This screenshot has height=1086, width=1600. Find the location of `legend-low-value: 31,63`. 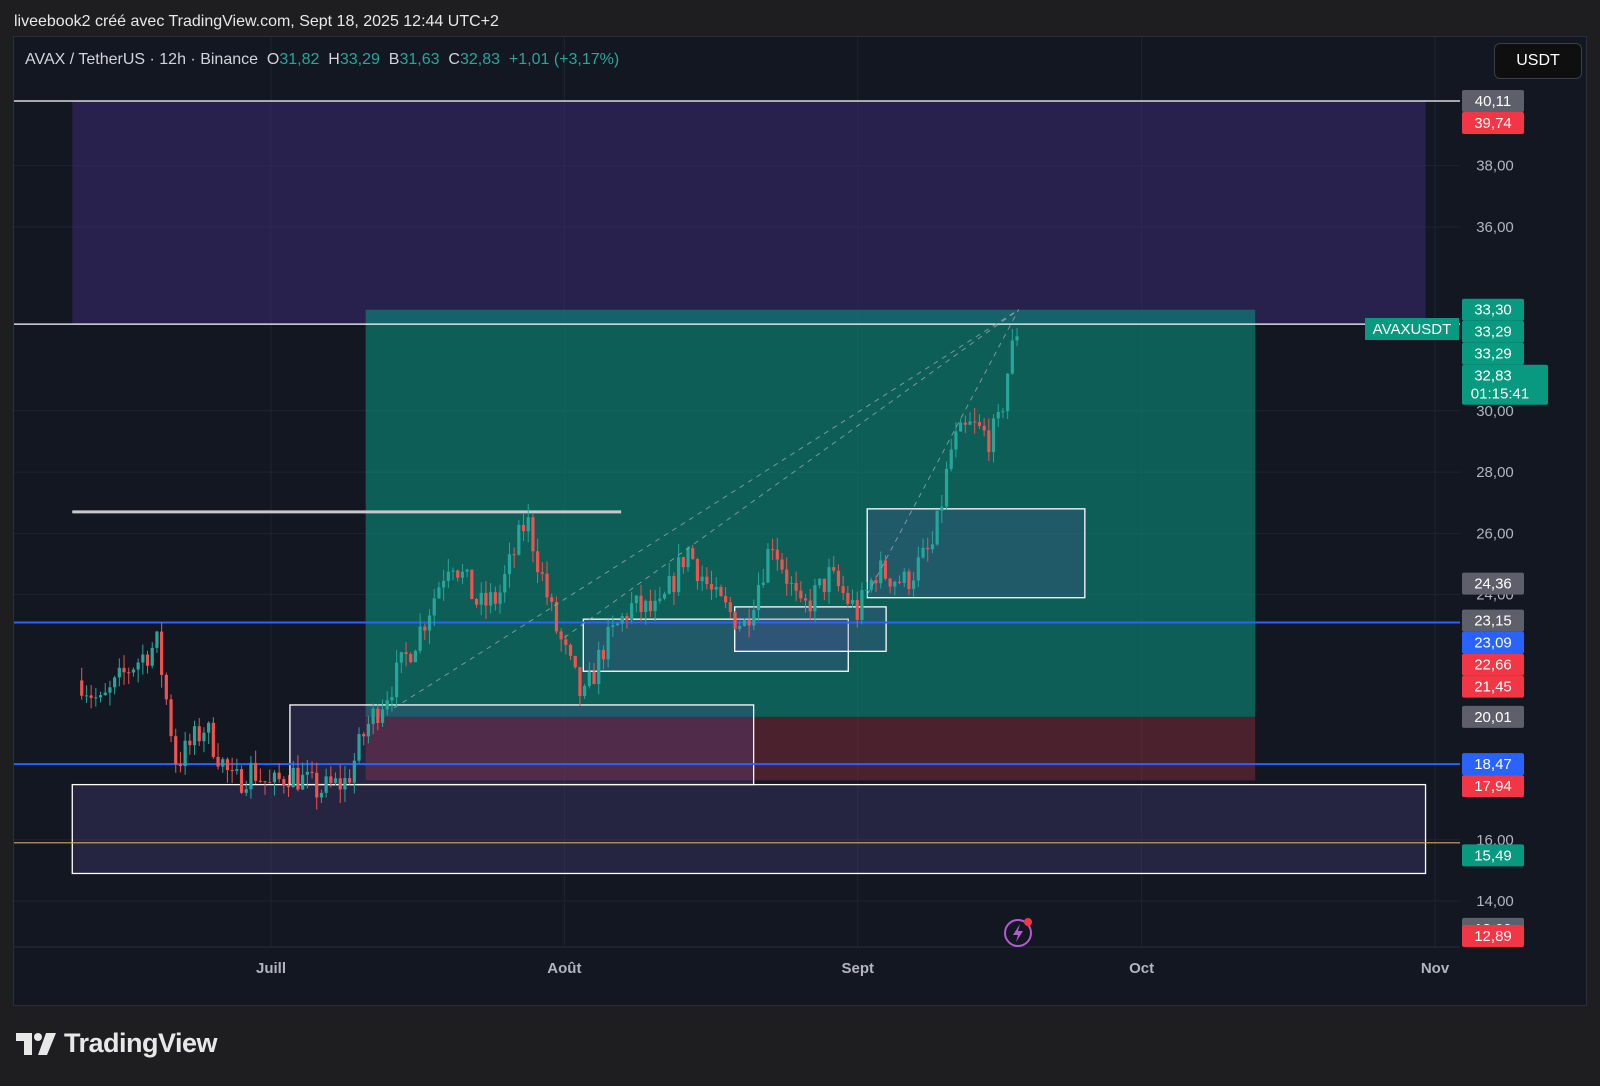

legend-low-value: 31,63 is located at coordinates (419, 59).